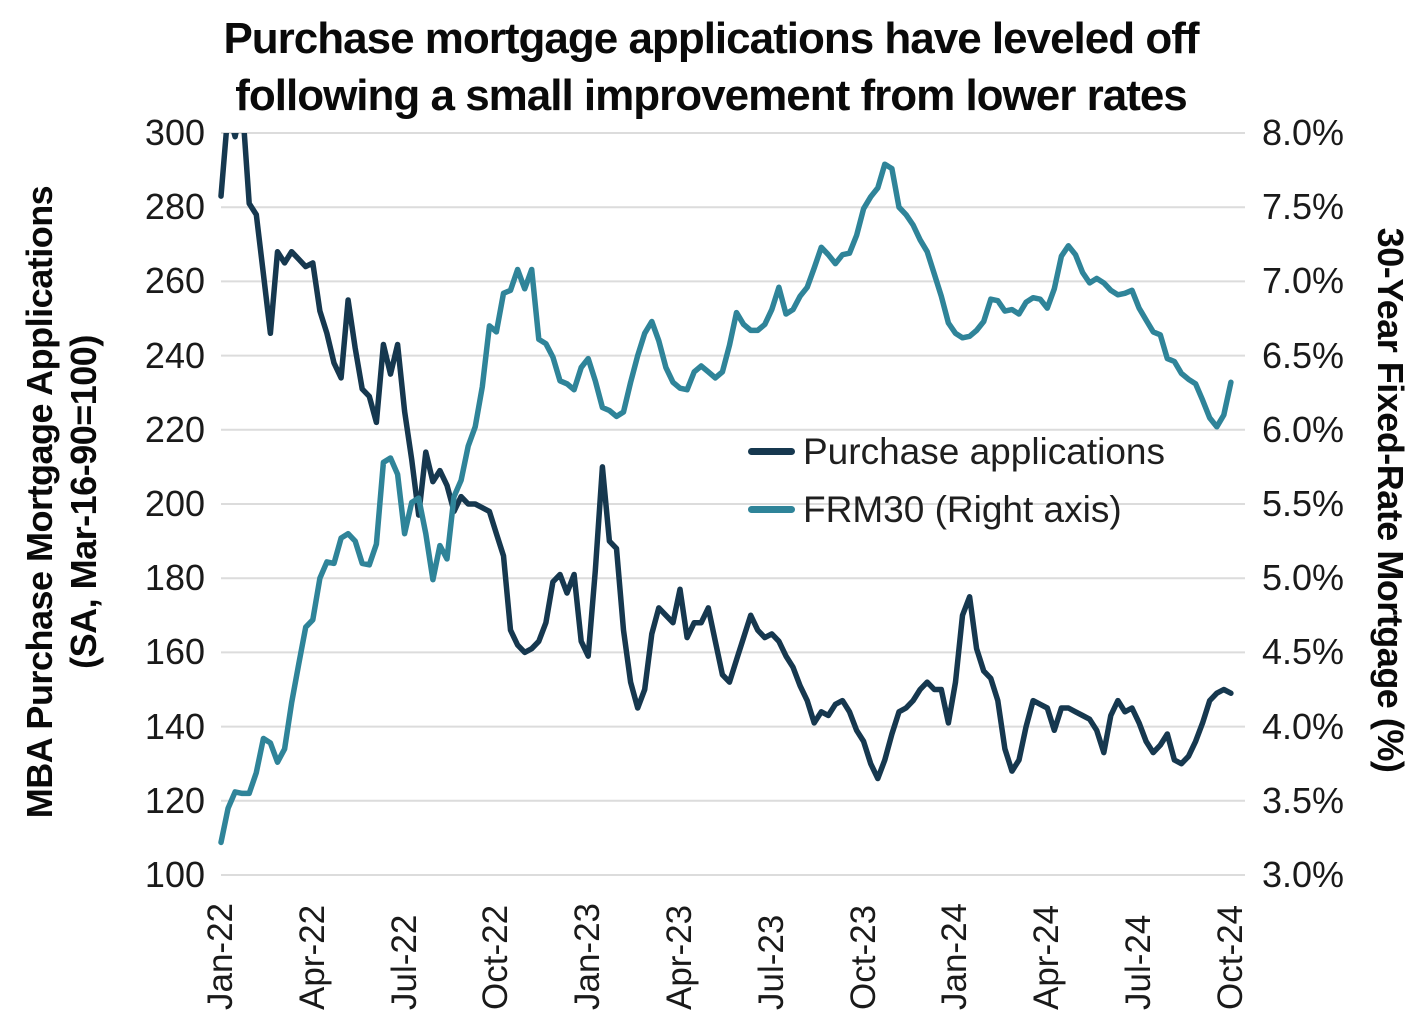  I want to click on y-axis-right-tick-label: 6.5%, so click(1303, 355).